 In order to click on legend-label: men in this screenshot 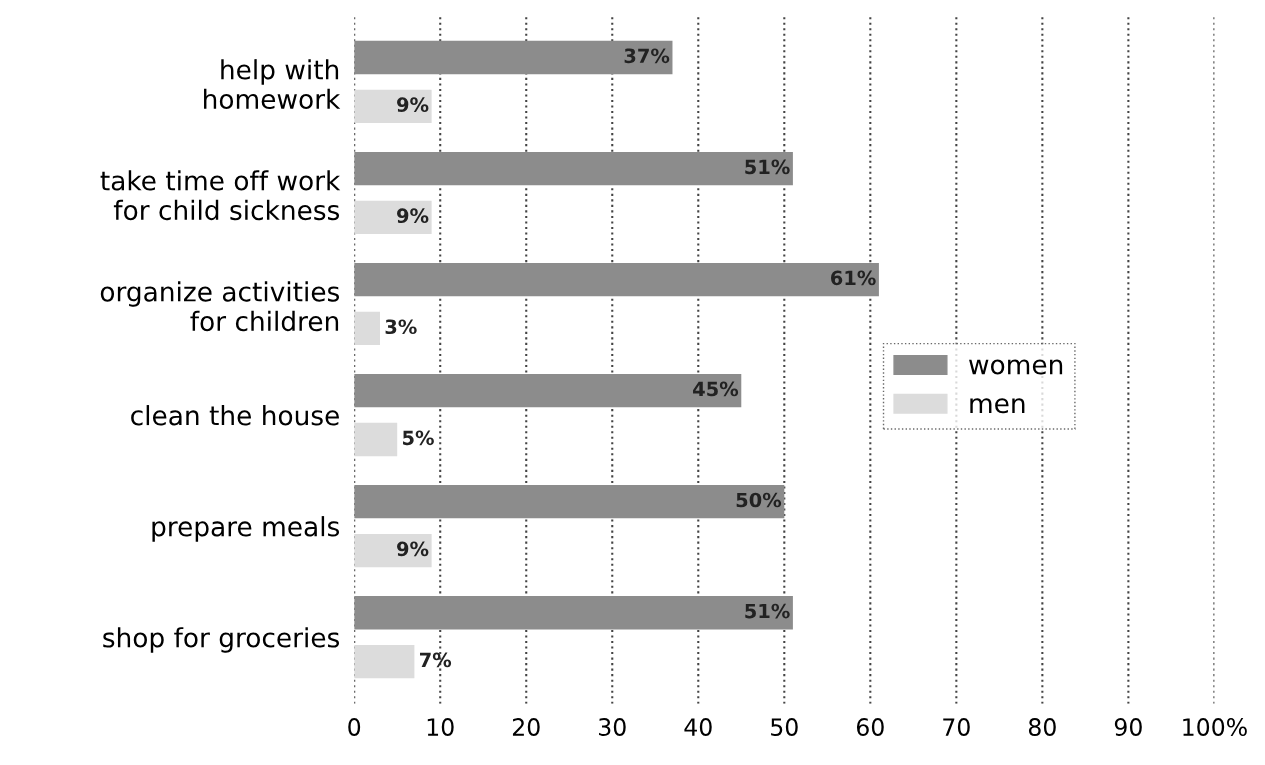, I will do `click(997, 406)`.